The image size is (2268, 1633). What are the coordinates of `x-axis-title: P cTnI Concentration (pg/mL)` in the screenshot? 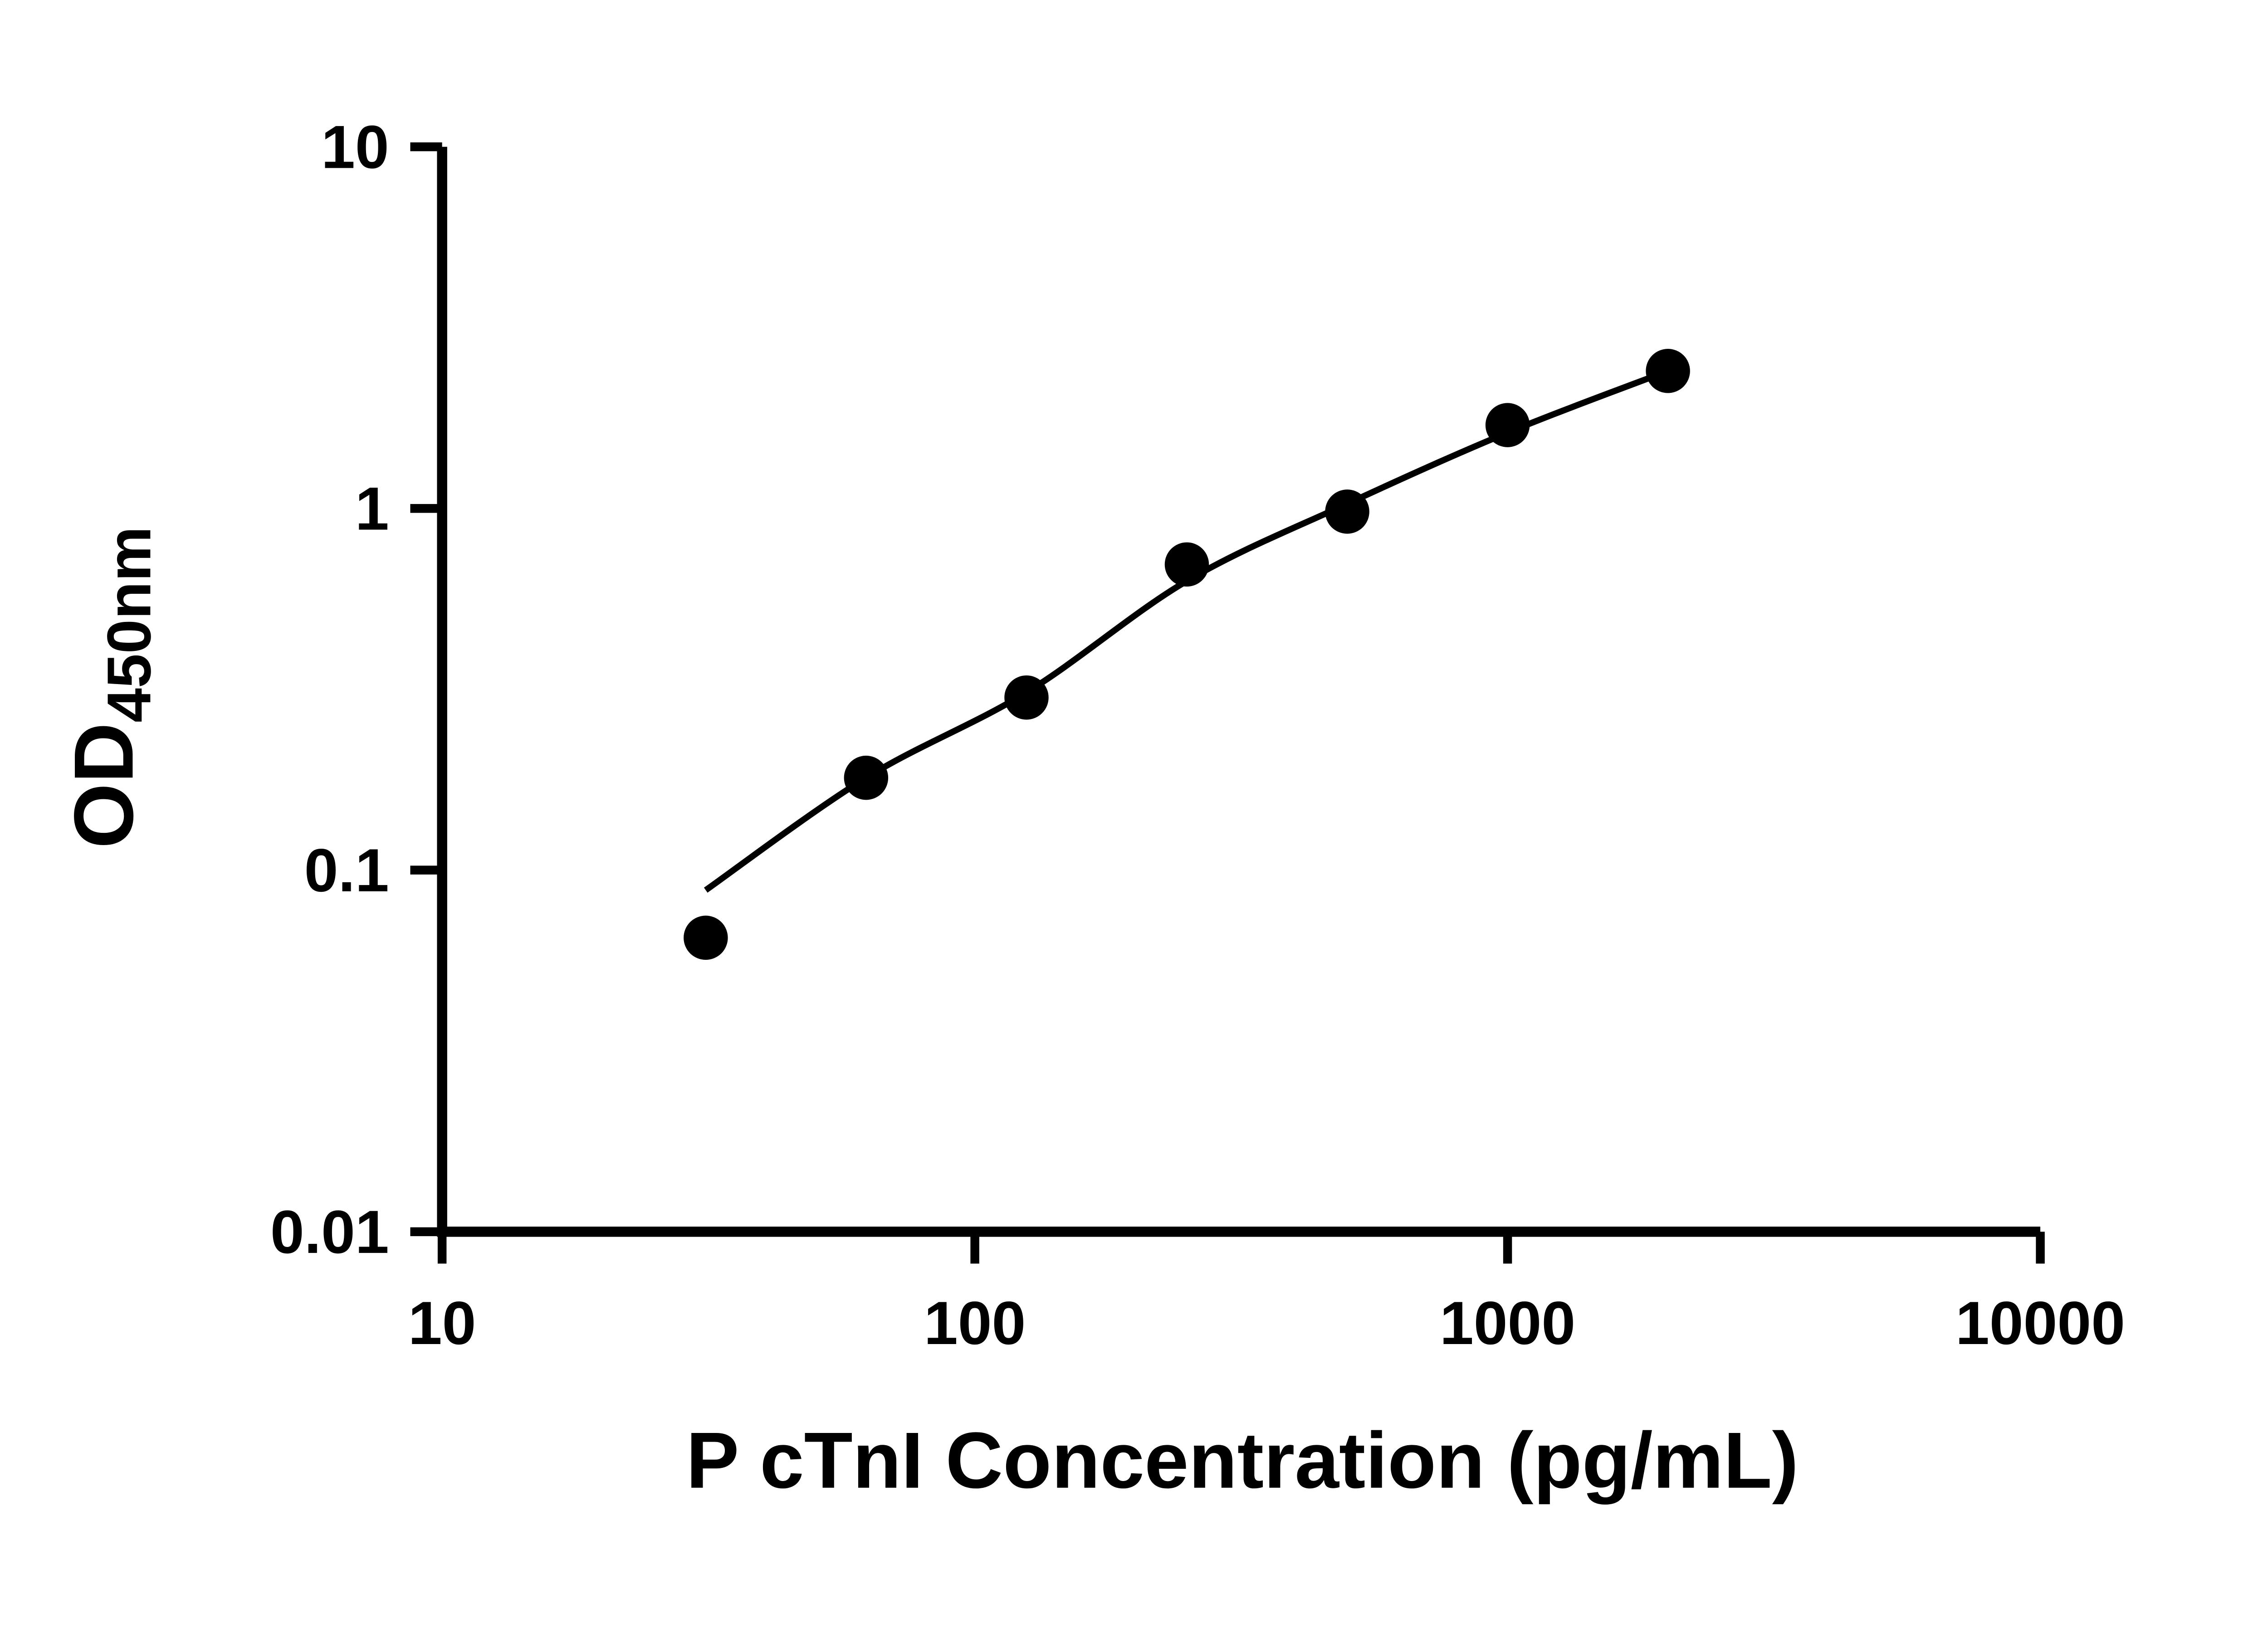 It's located at (1242, 1460).